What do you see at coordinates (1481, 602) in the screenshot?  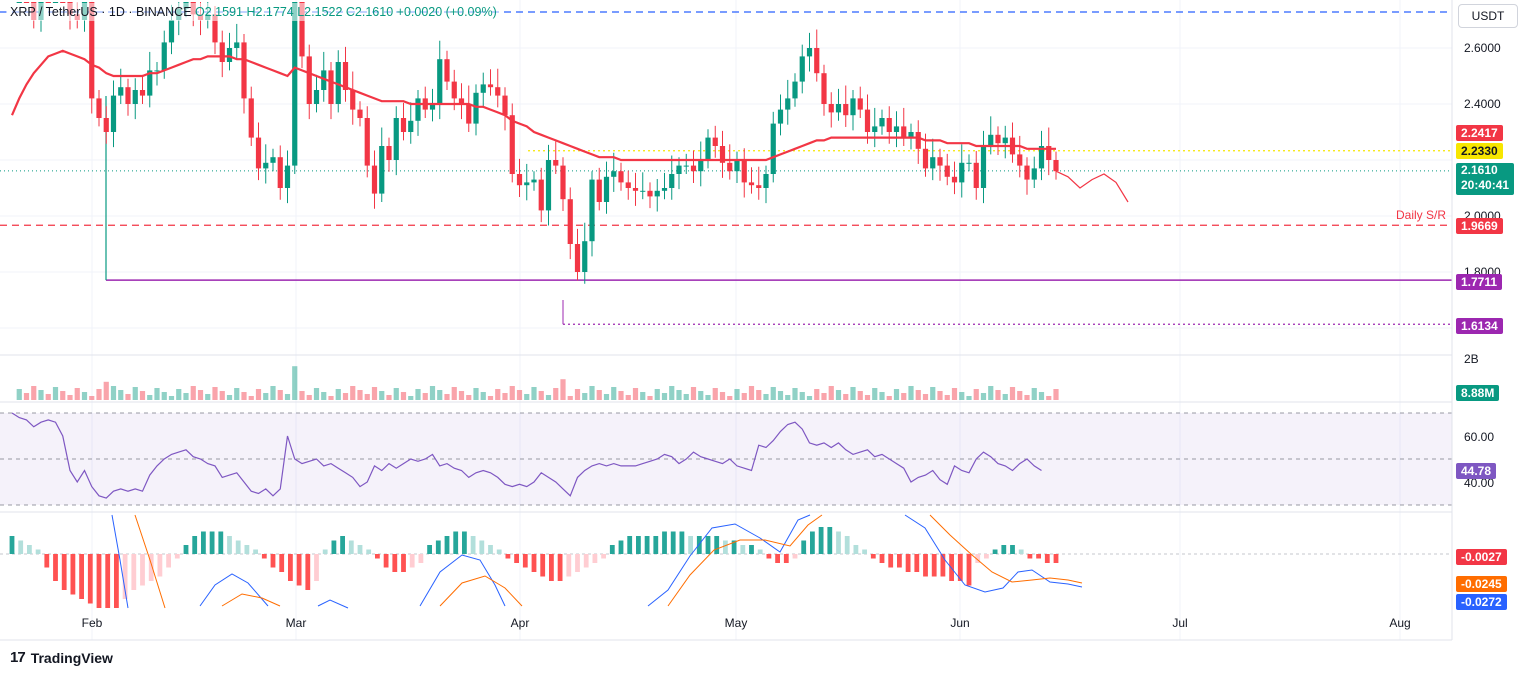 I see `macd-line-tag: -0.0272` at bounding box center [1481, 602].